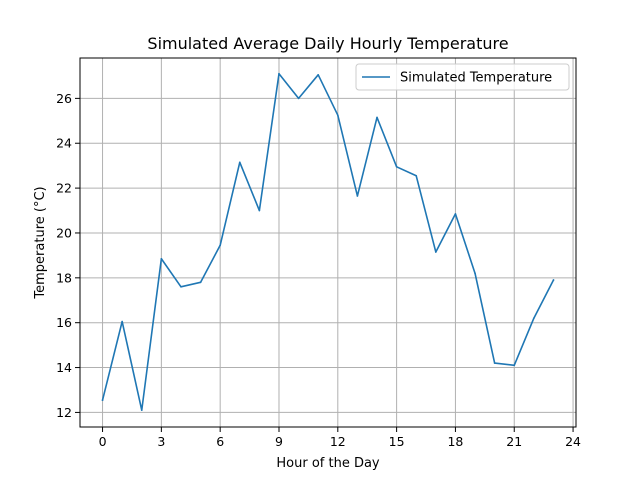 The image size is (640, 484). What do you see at coordinates (476, 78) in the screenshot?
I see `legend-label: Simulated Temperature` at bounding box center [476, 78].